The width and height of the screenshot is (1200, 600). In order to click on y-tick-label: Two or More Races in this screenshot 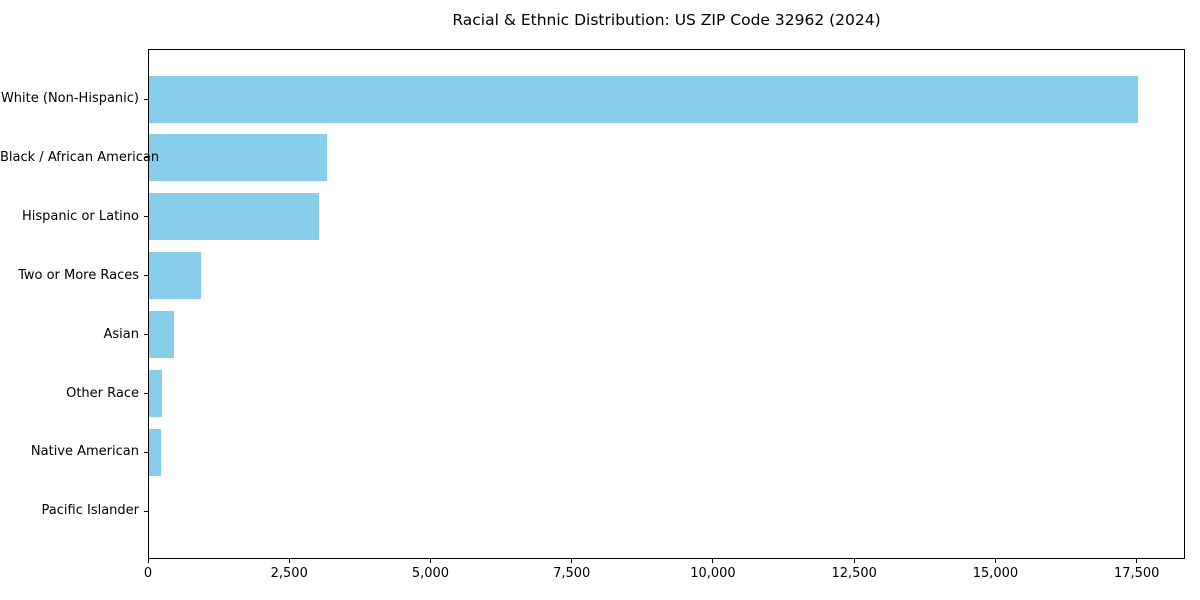, I will do `click(78, 275)`.